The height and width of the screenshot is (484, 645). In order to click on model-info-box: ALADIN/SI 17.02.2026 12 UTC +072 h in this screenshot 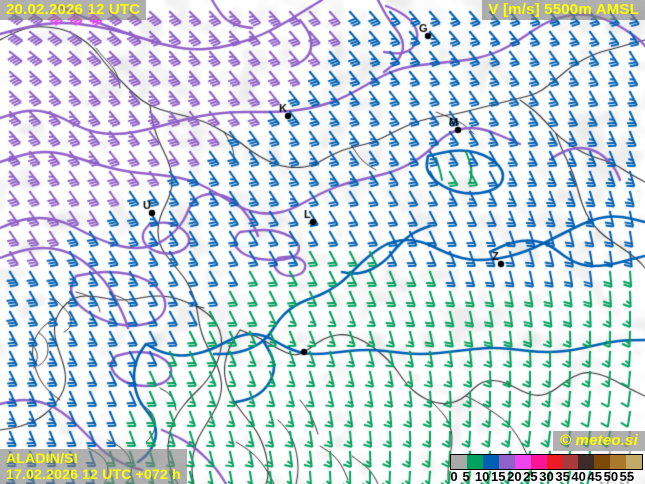, I will do `click(93, 466)`.